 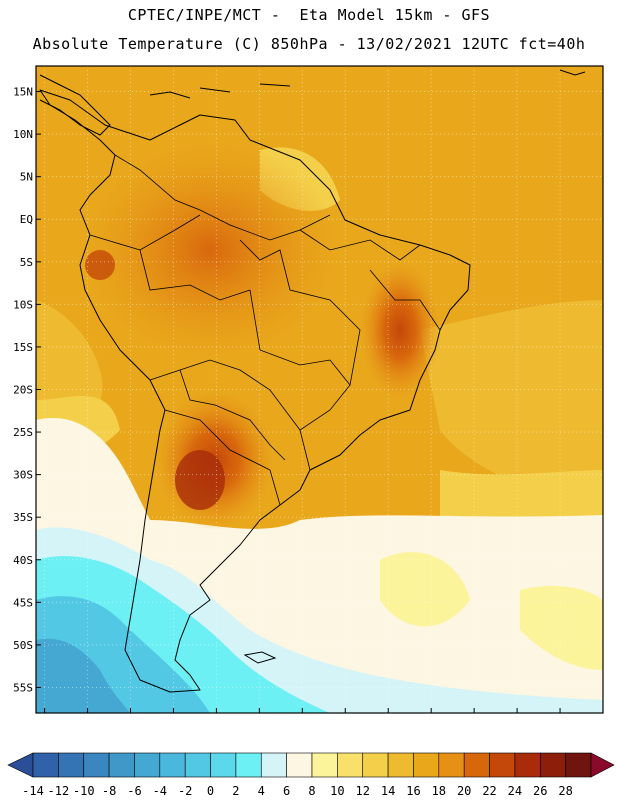 What do you see at coordinates (23, 347) in the screenshot?
I see `lat-label: 15S` at bounding box center [23, 347].